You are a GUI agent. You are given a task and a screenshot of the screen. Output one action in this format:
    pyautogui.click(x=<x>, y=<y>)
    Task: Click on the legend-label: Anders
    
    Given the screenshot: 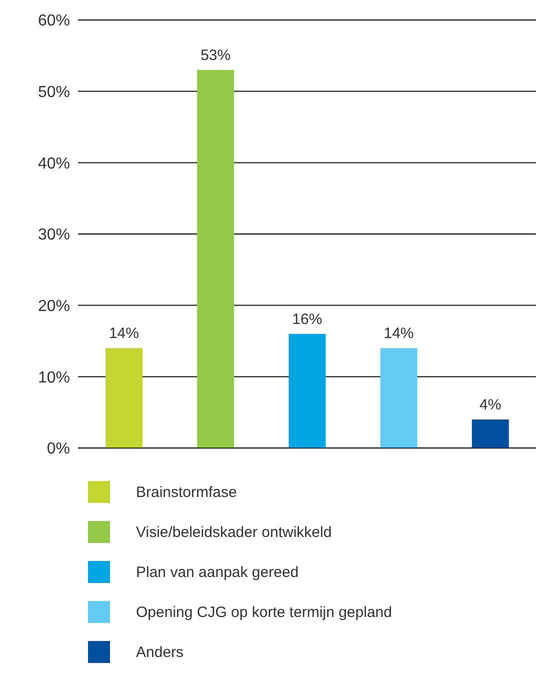 What is the action you would take?
    pyautogui.click(x=160, y=652)
    